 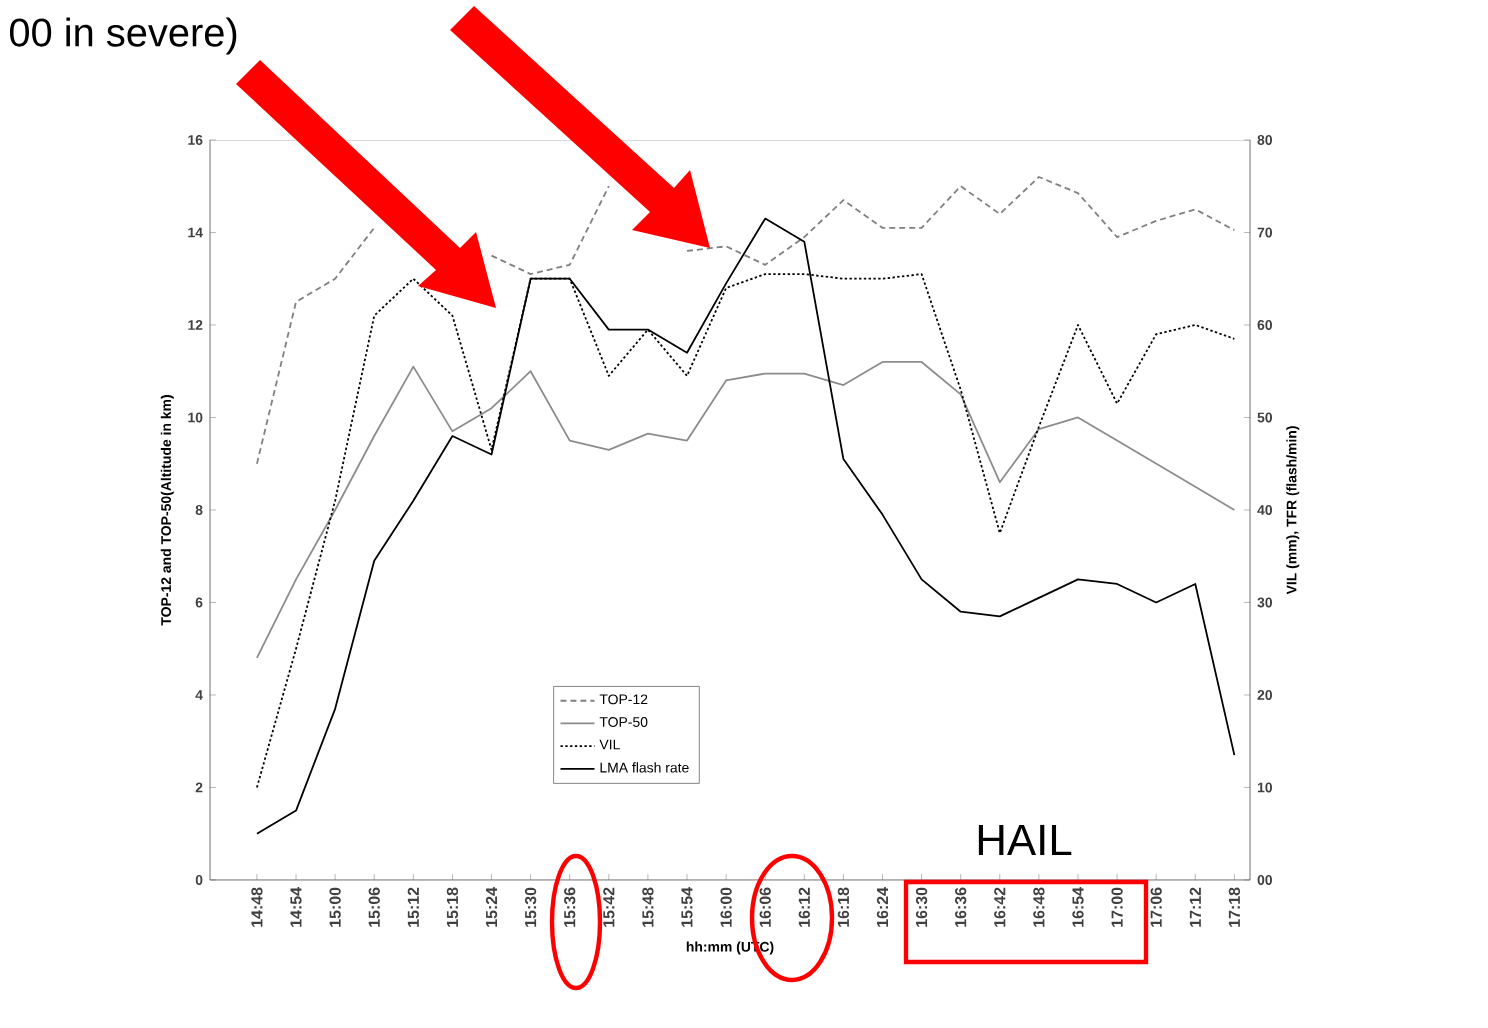 What do you see at coordinates (123, 36) in the screenshot?
I see `text: 00 in severe)` at bounding box center [123, 36].